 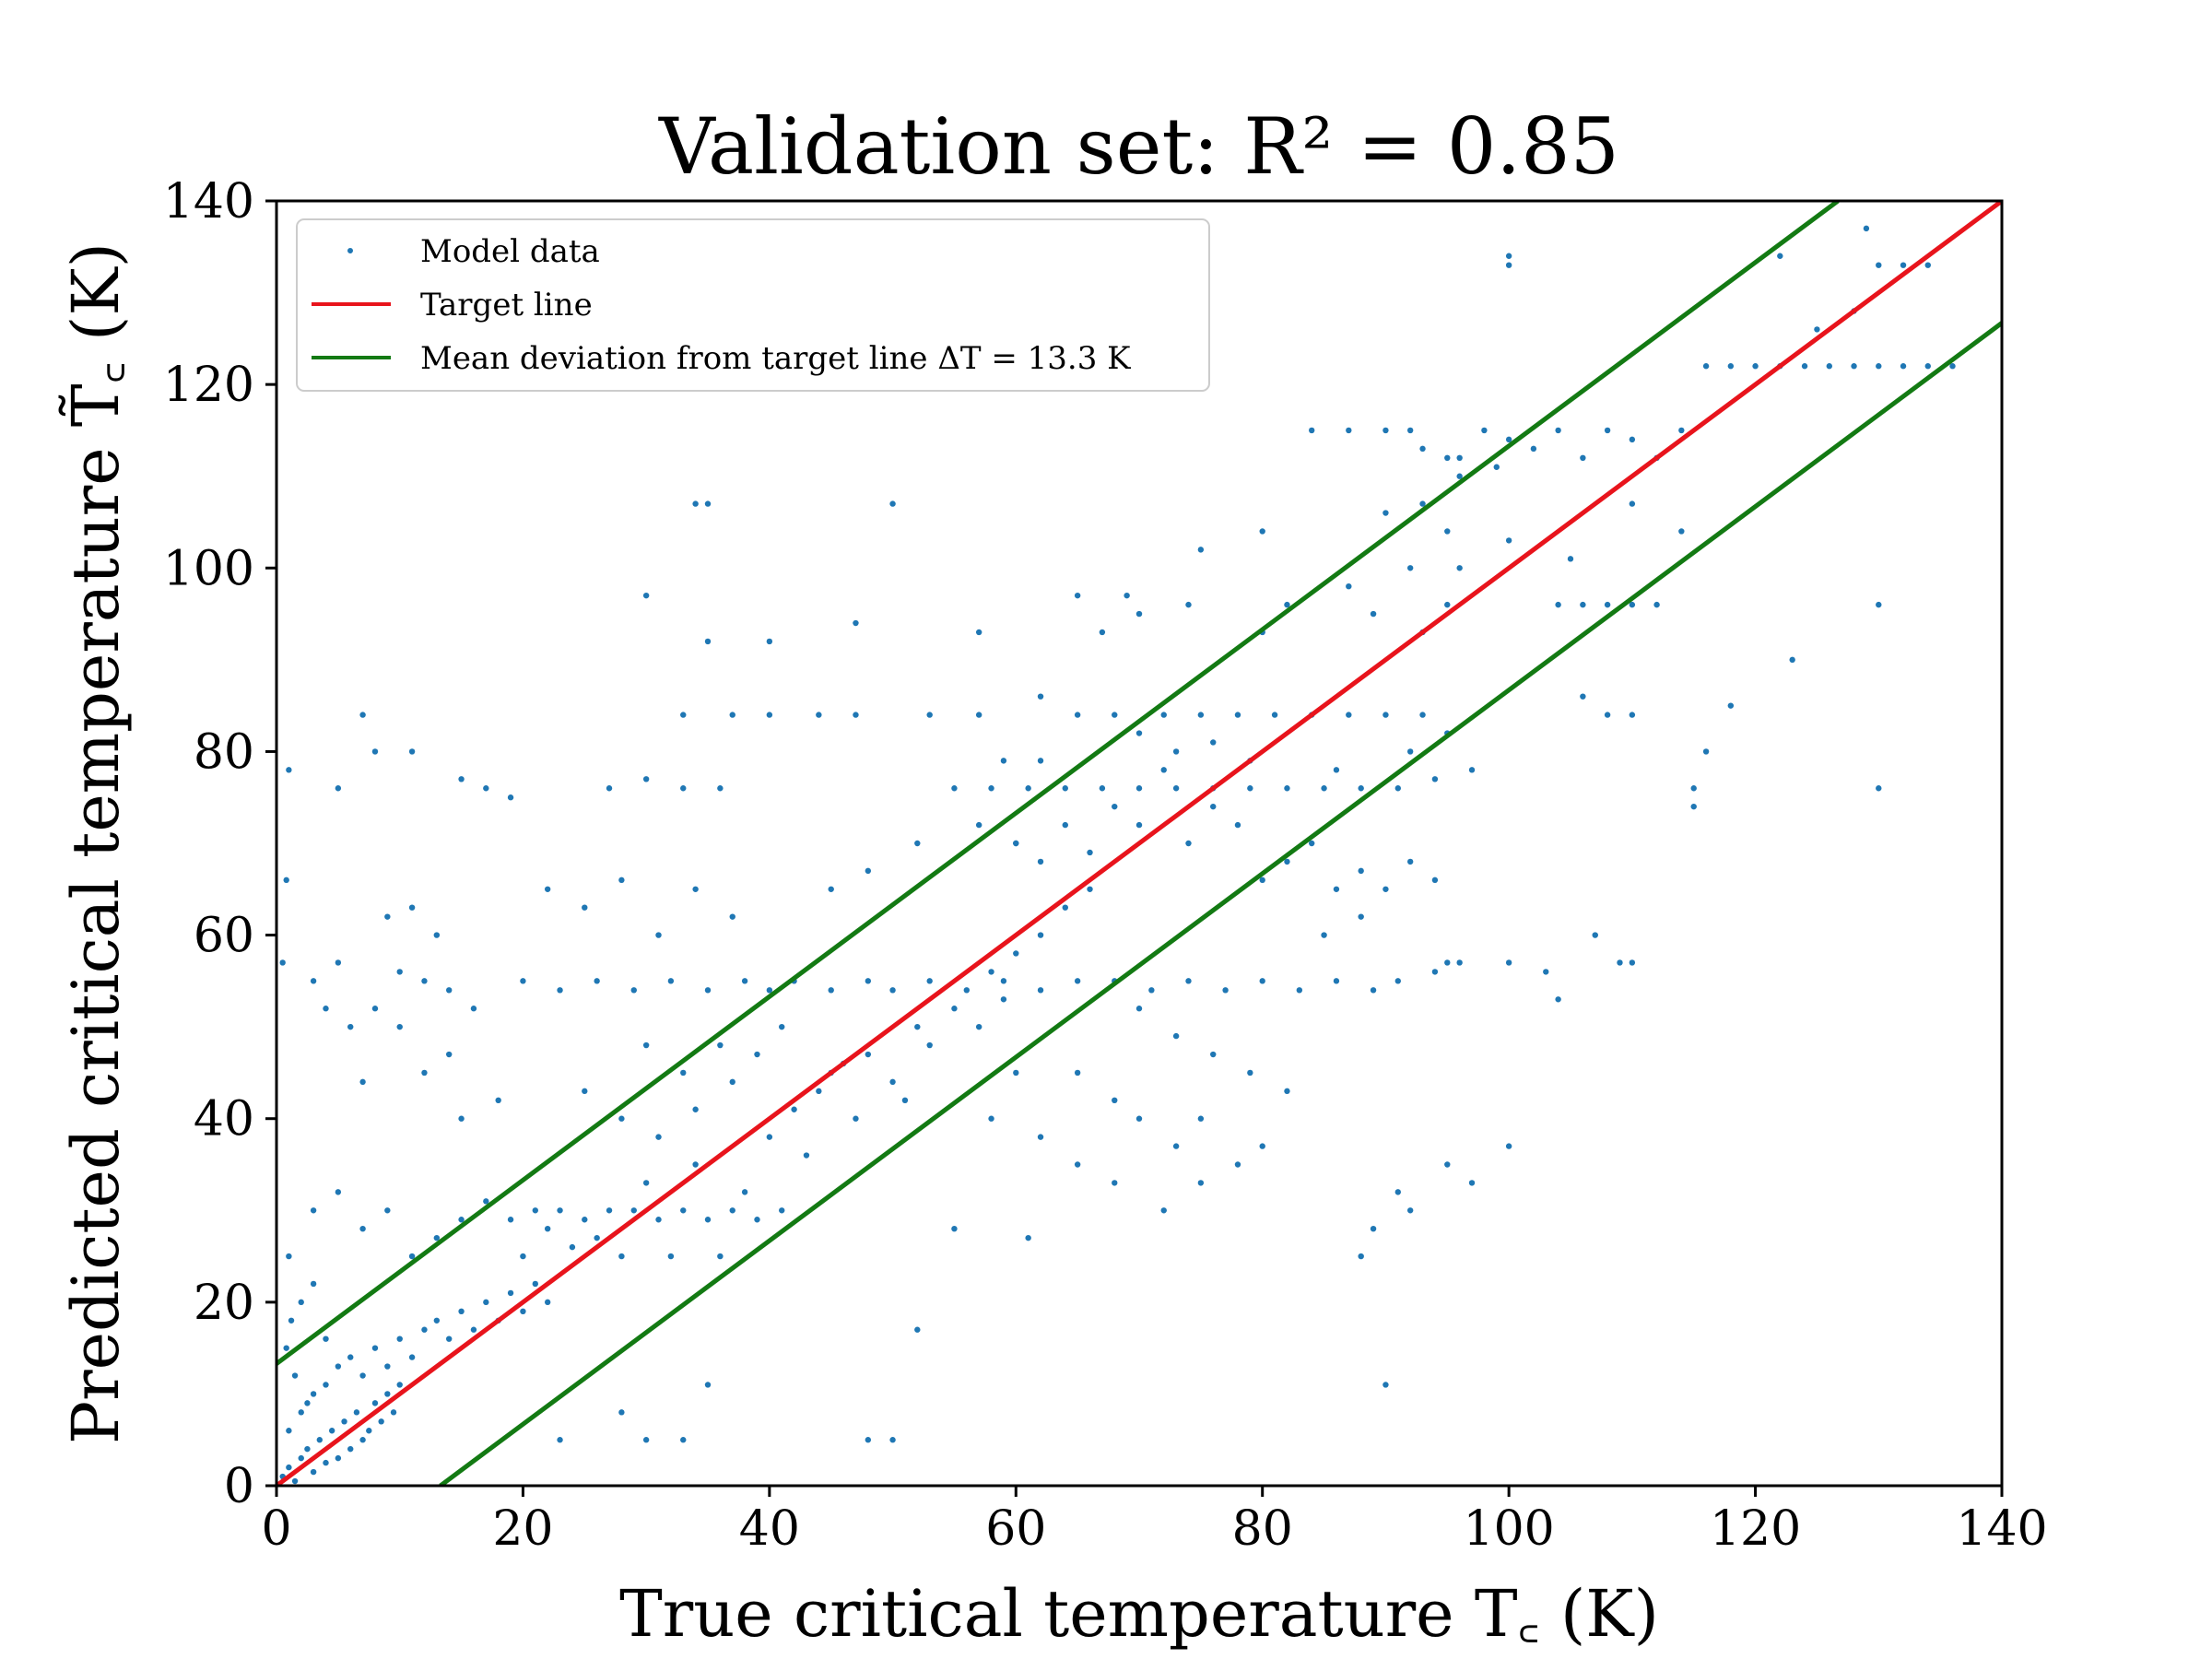 I want to click on y-tick-label: 60, so click(x=224, y=936).